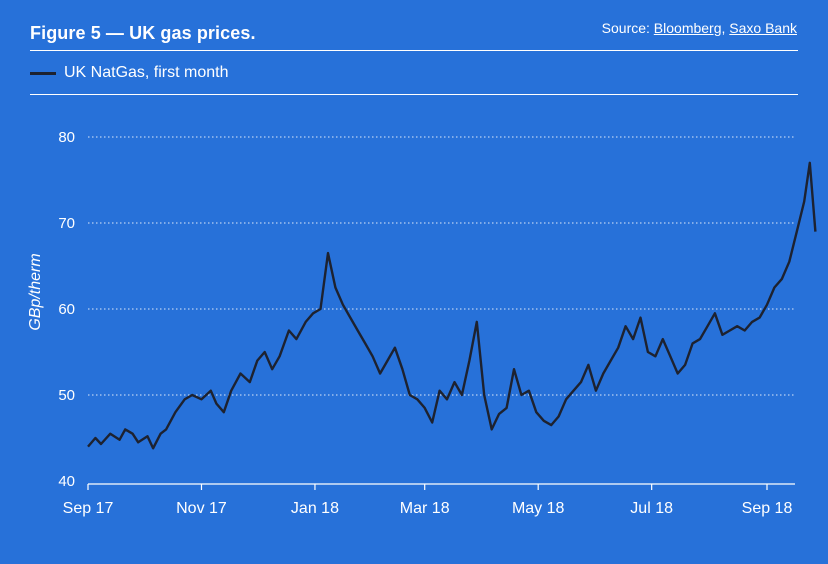 The image size is (828, 564). What do you see at coordinates (763, 28) in the screenshot?
I see `source-link-saxo-bank: Saxo Bank` at bounding box center [763, 28].